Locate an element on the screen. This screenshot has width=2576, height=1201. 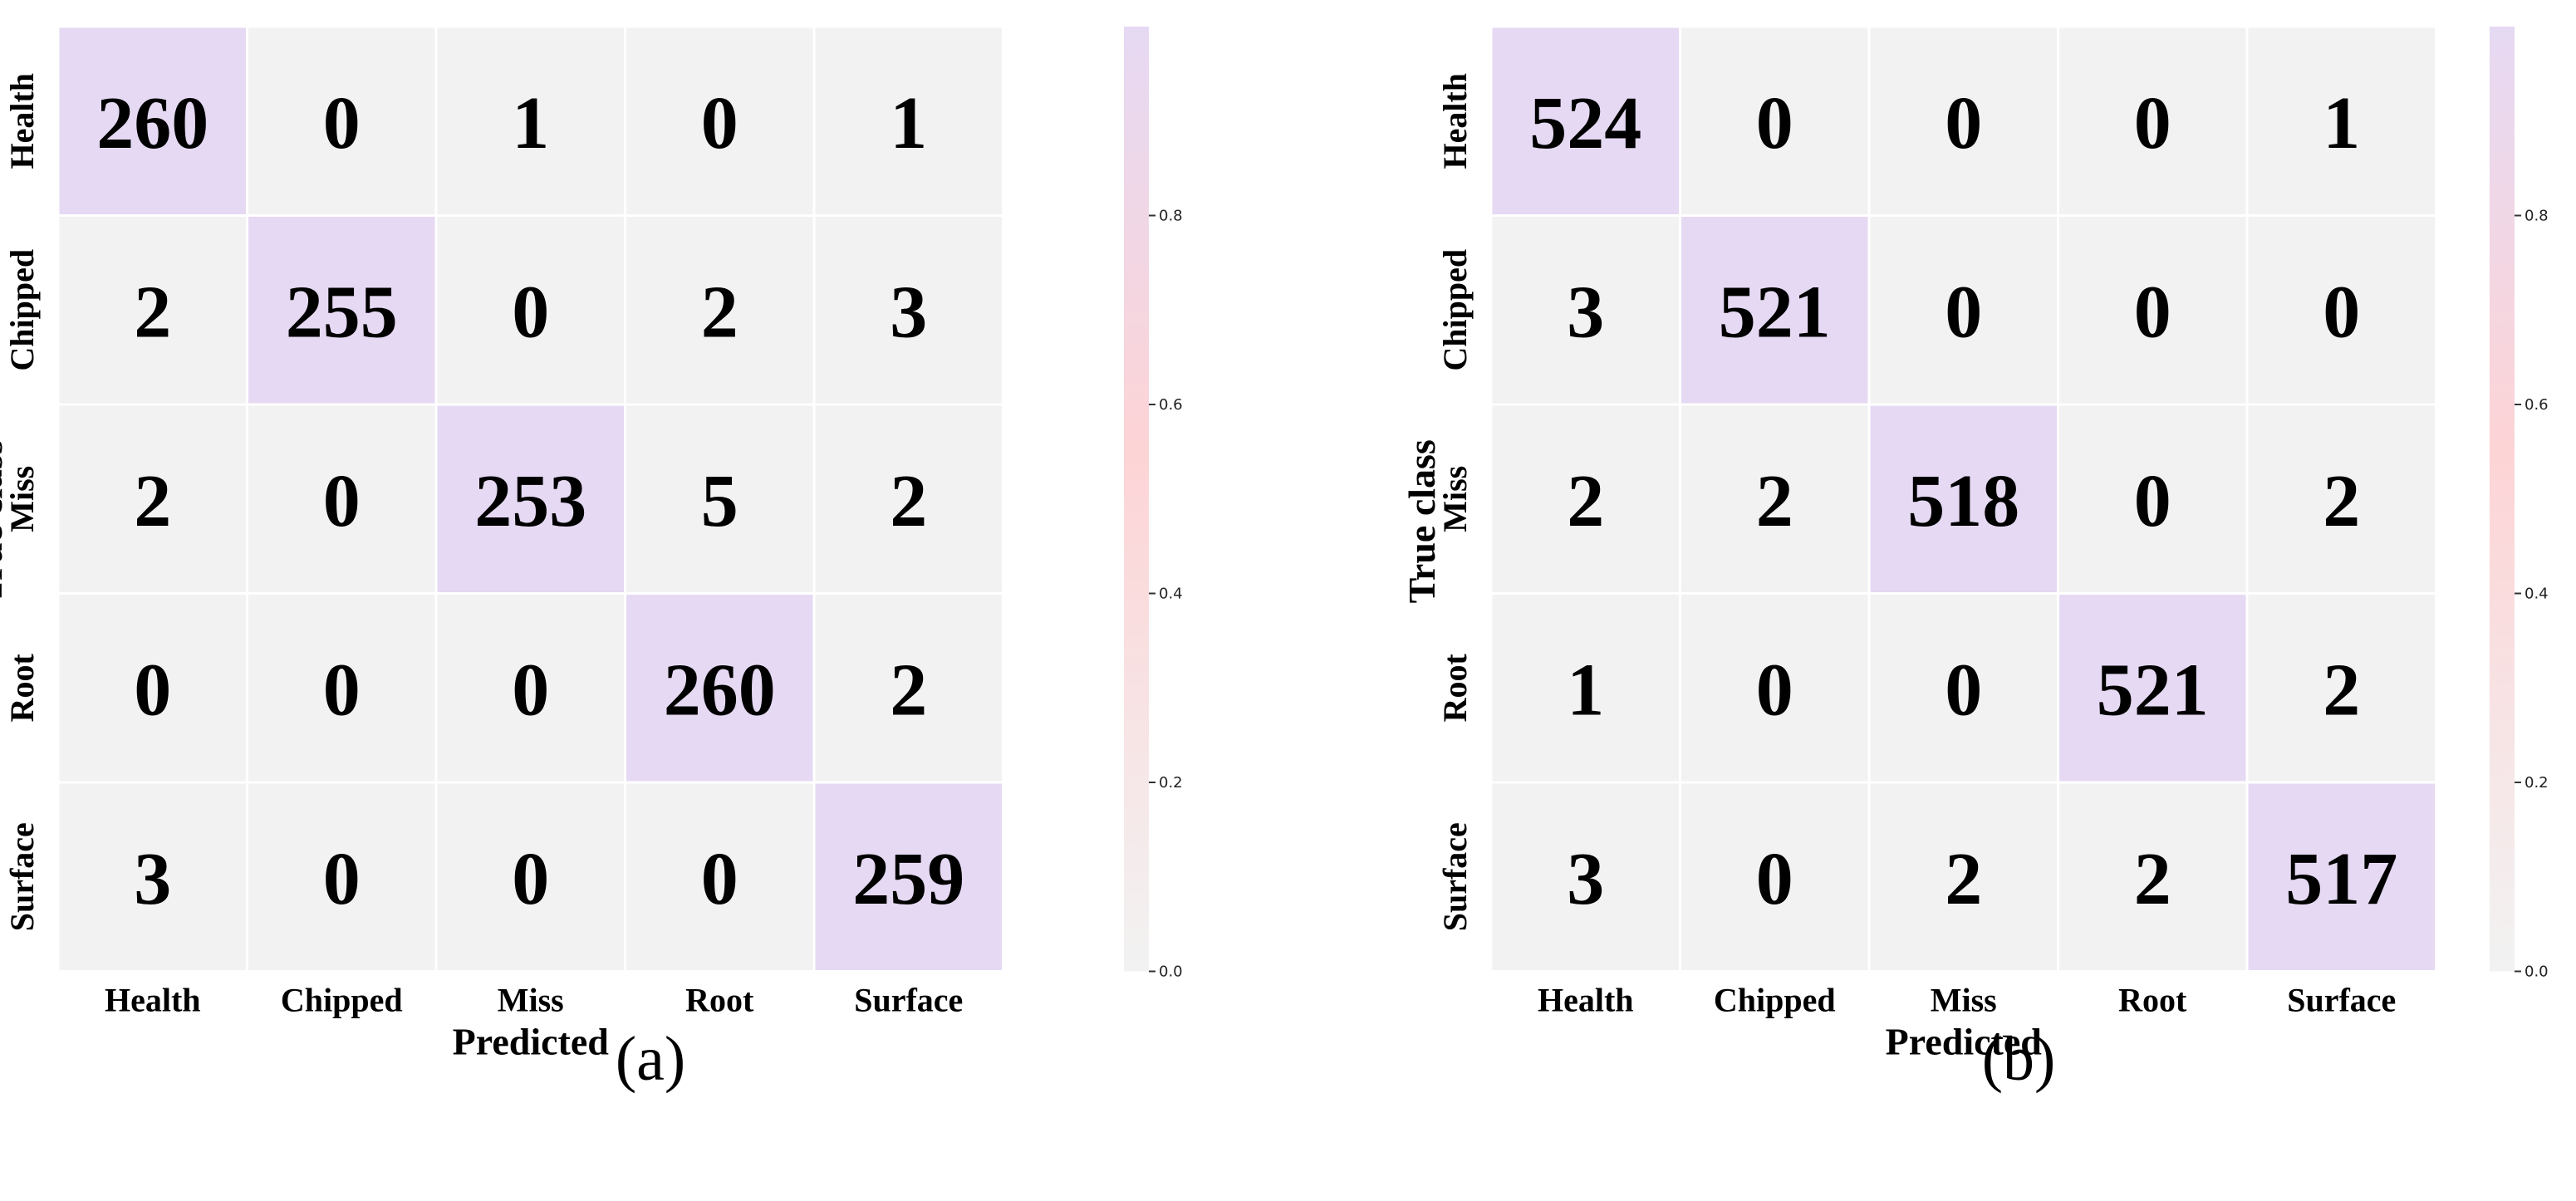
cell-value-label: 253 is located at coordinates (530, 501).